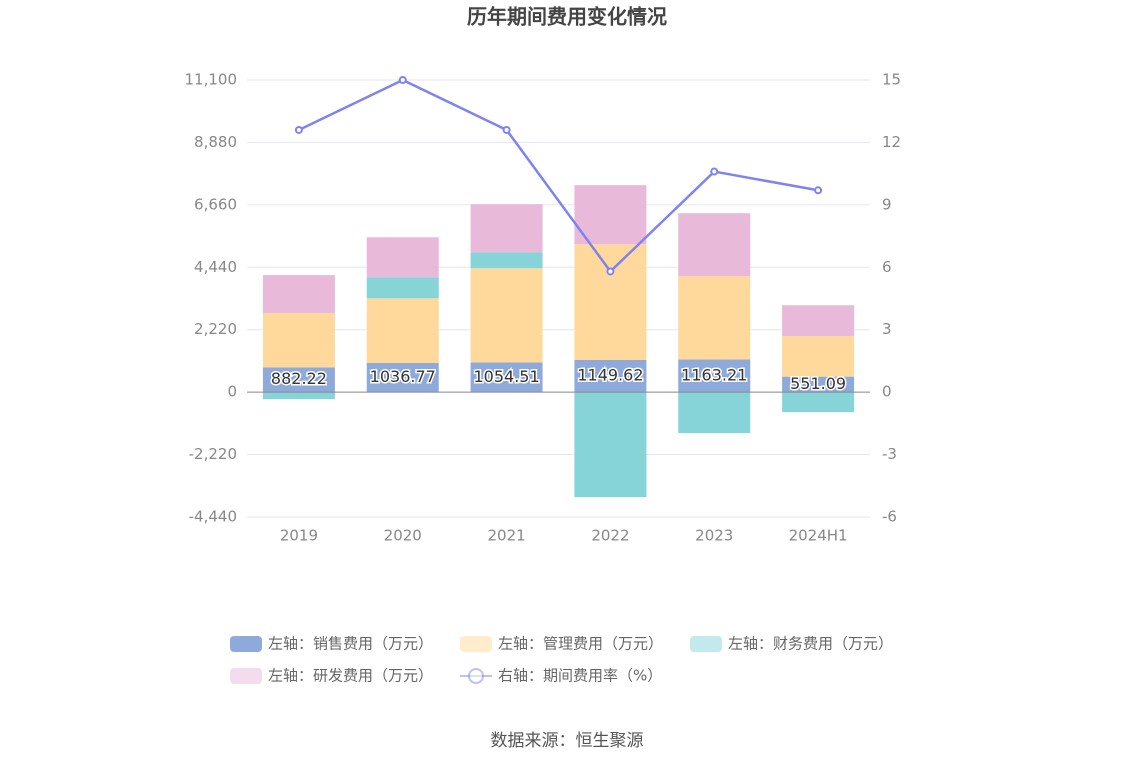  Describe the element at coordinates (403, 536) in the screenshot. I see `x-tick-label: 2020` at that location.